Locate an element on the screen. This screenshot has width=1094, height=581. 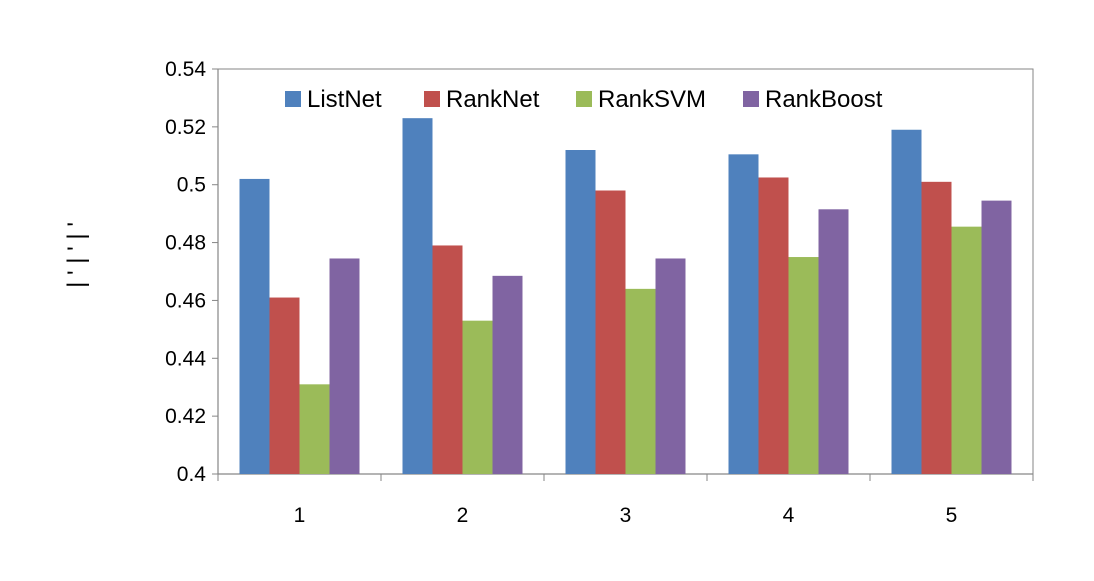
y-tick-label: 0.4 is located at coordinates (192, 474).